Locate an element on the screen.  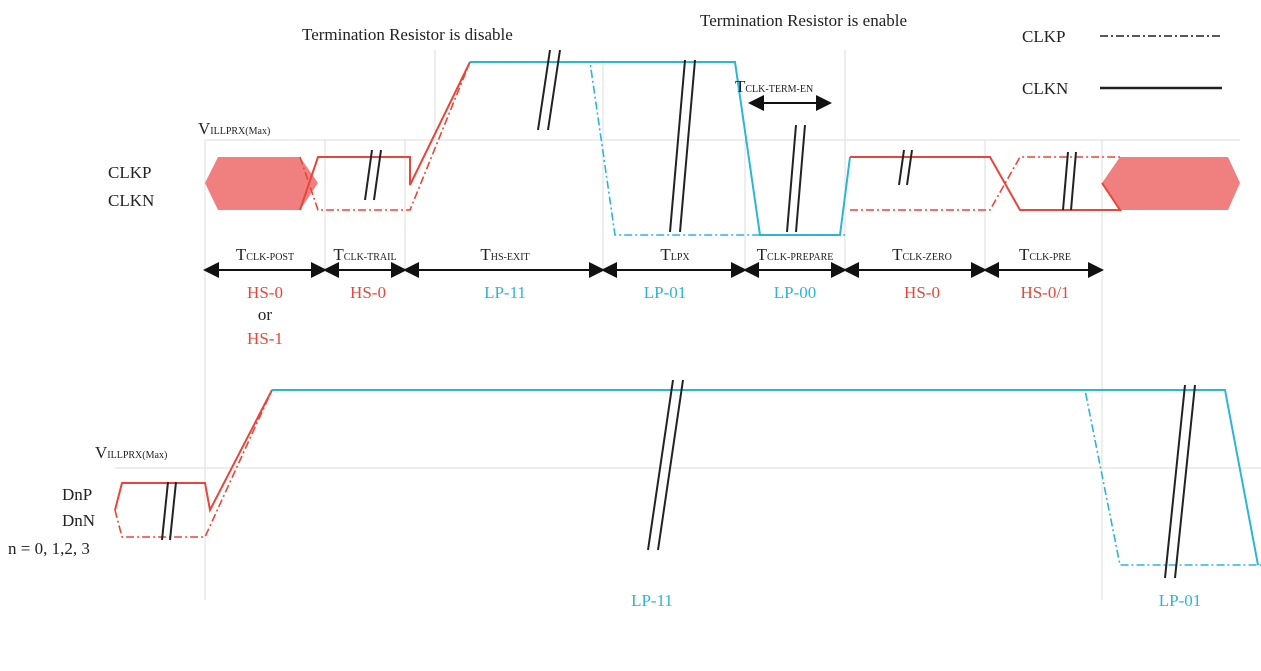
annotation: Termination Resistor is disable is located at coordinates (407, 34).